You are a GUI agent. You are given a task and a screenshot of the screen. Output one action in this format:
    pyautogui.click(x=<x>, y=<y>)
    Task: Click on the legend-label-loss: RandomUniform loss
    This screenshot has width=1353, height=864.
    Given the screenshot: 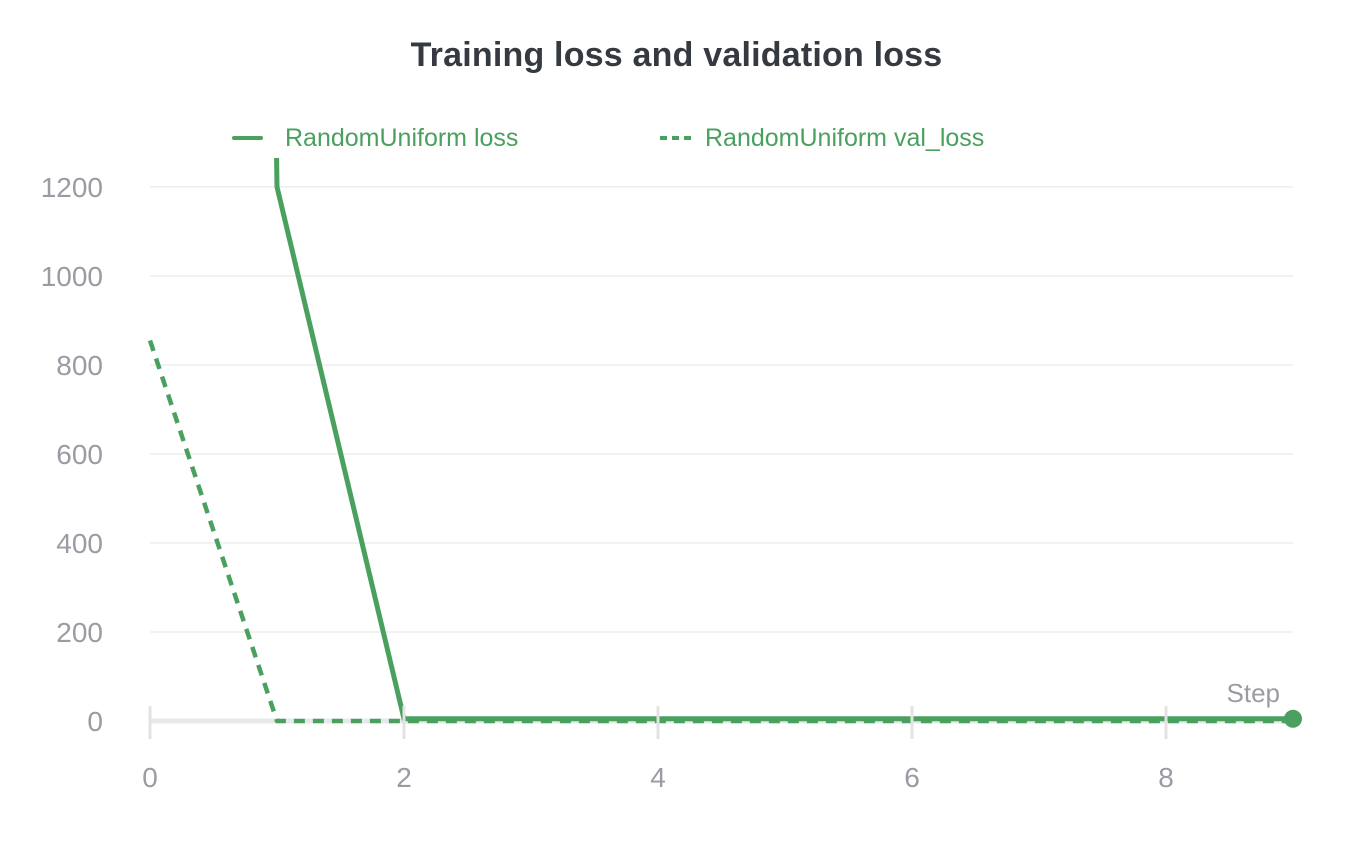 What is the action you would take?
    pyautogui.click(x=402, y=137)
    